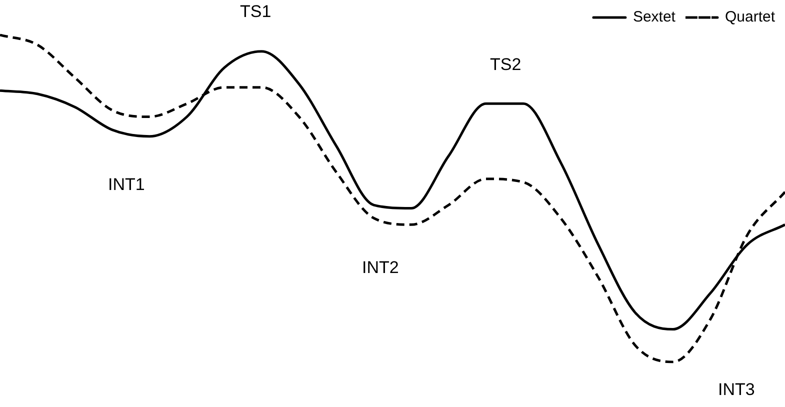 The image size is (785, 407). Describe the element at coordinates (126, 185) in the screenshot. I see `annotation: INT1` at that location.